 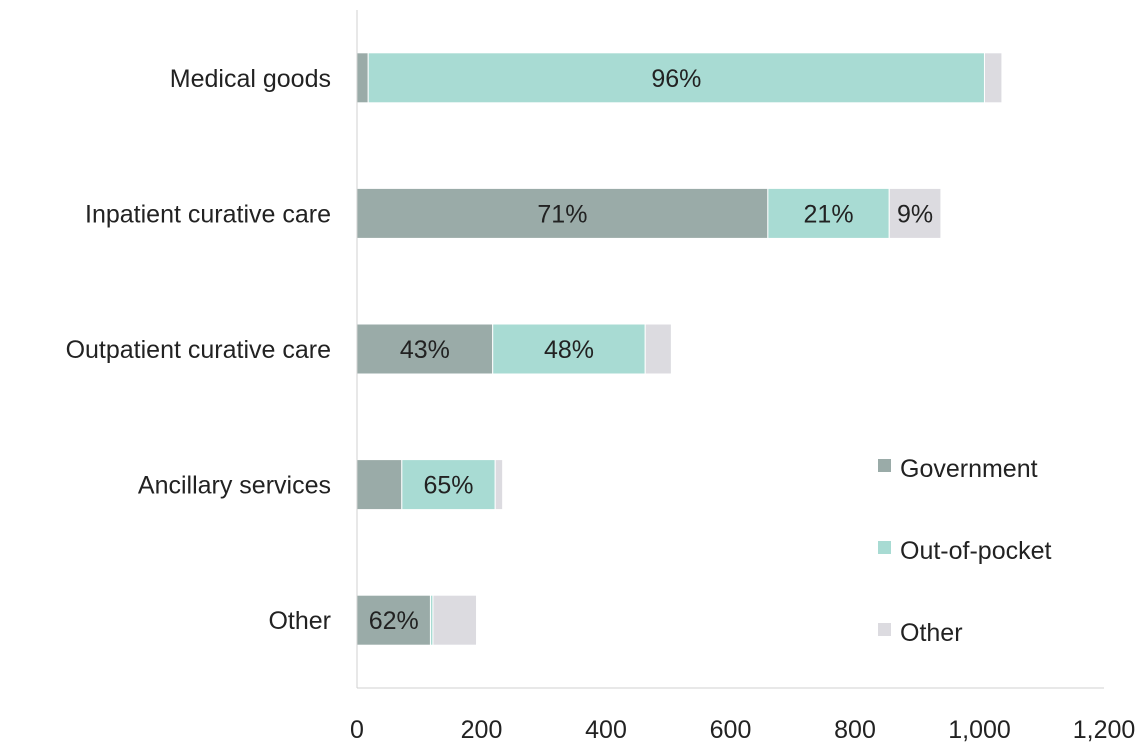 I want to click on x-tick-label: 0, so click(x=357, y=730).